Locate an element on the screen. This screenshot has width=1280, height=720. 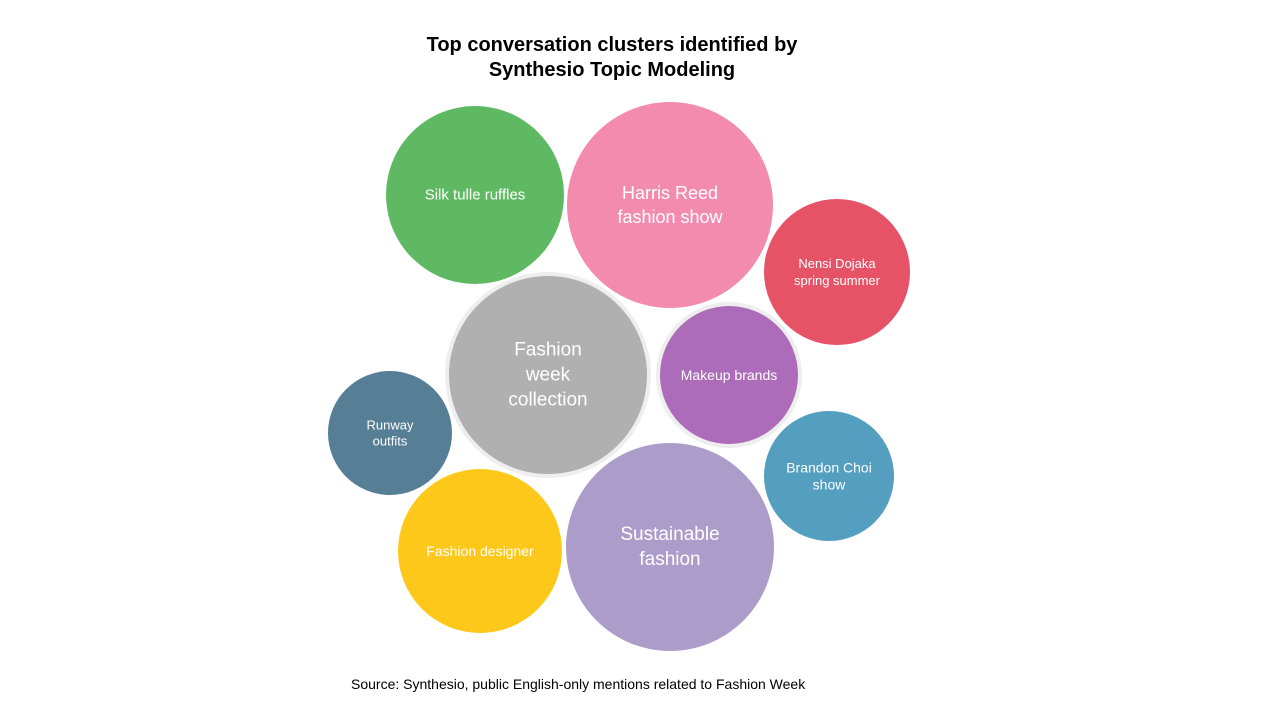
chart-title-line-1: Top conversation clusters identified by is located at coordinates (612, 45).